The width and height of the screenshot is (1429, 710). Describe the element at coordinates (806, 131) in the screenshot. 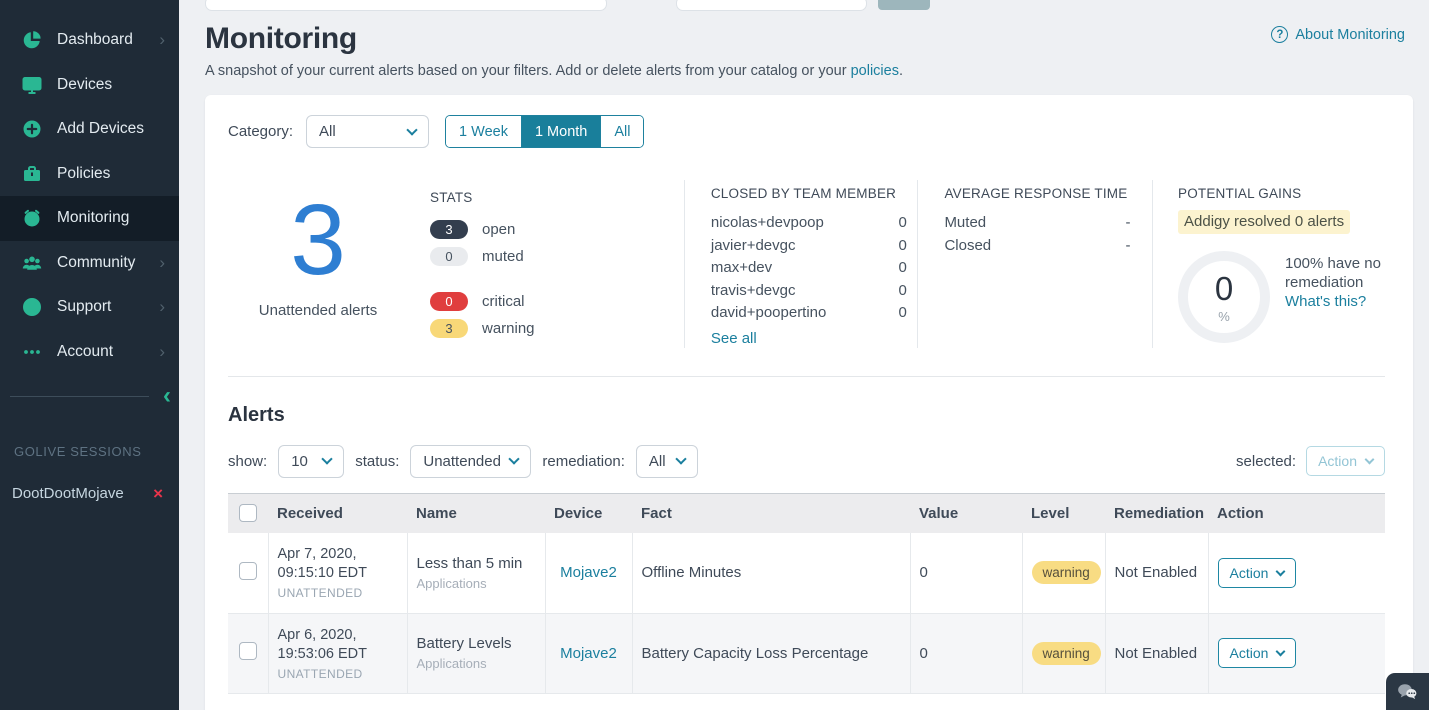

I see `category-filter-row: Category: All 1 Week 1 Month All` at that location.